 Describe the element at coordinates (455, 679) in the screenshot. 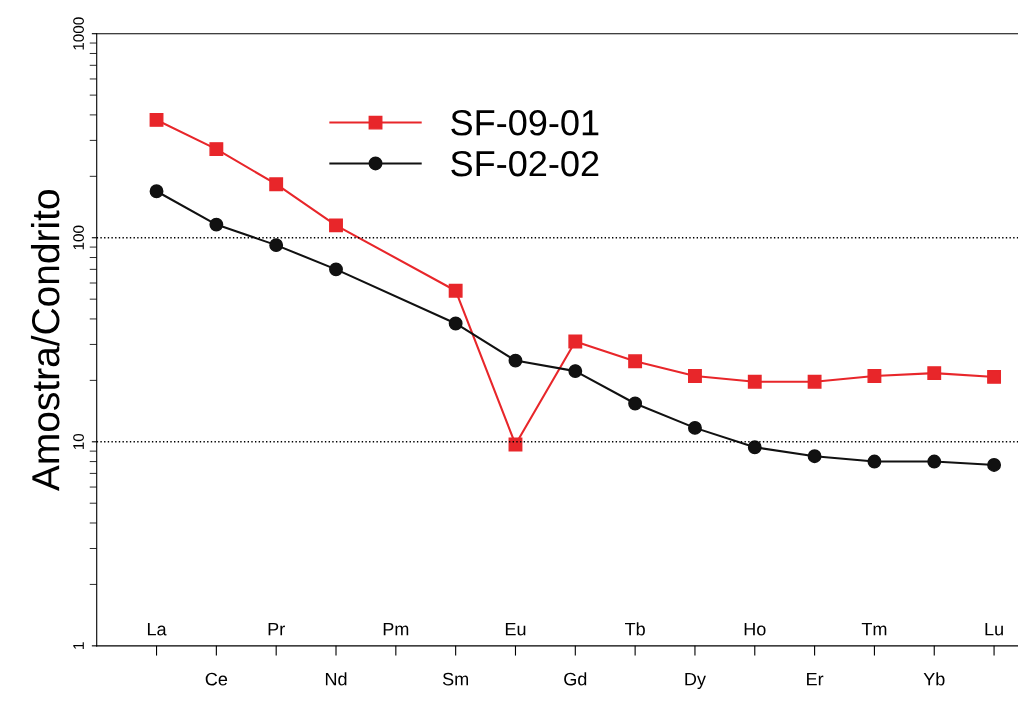

I see `x-tick-label: Sm` at that location.